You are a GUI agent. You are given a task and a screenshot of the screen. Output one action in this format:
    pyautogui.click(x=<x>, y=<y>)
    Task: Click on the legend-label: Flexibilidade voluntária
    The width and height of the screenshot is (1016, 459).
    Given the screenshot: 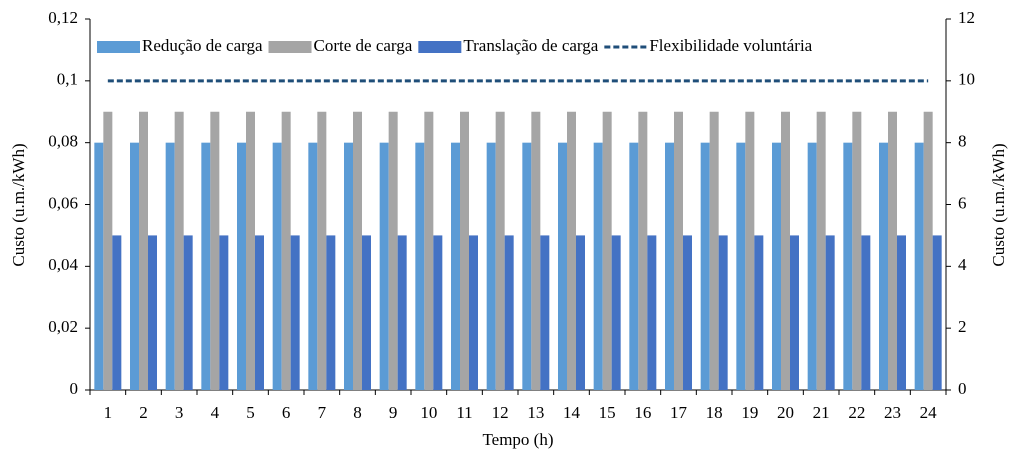 What is the action you would take?
    pyautogui.click(x=730, y=45)
    